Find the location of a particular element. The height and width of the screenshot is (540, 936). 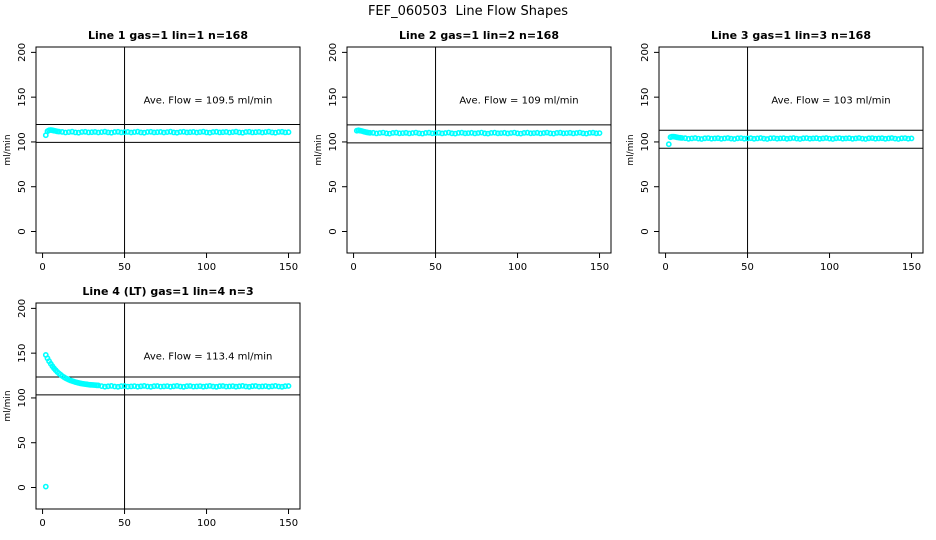

panel-title: Line 2 gas=1 lin=2 n=168 is located at coordinates (479, 35).